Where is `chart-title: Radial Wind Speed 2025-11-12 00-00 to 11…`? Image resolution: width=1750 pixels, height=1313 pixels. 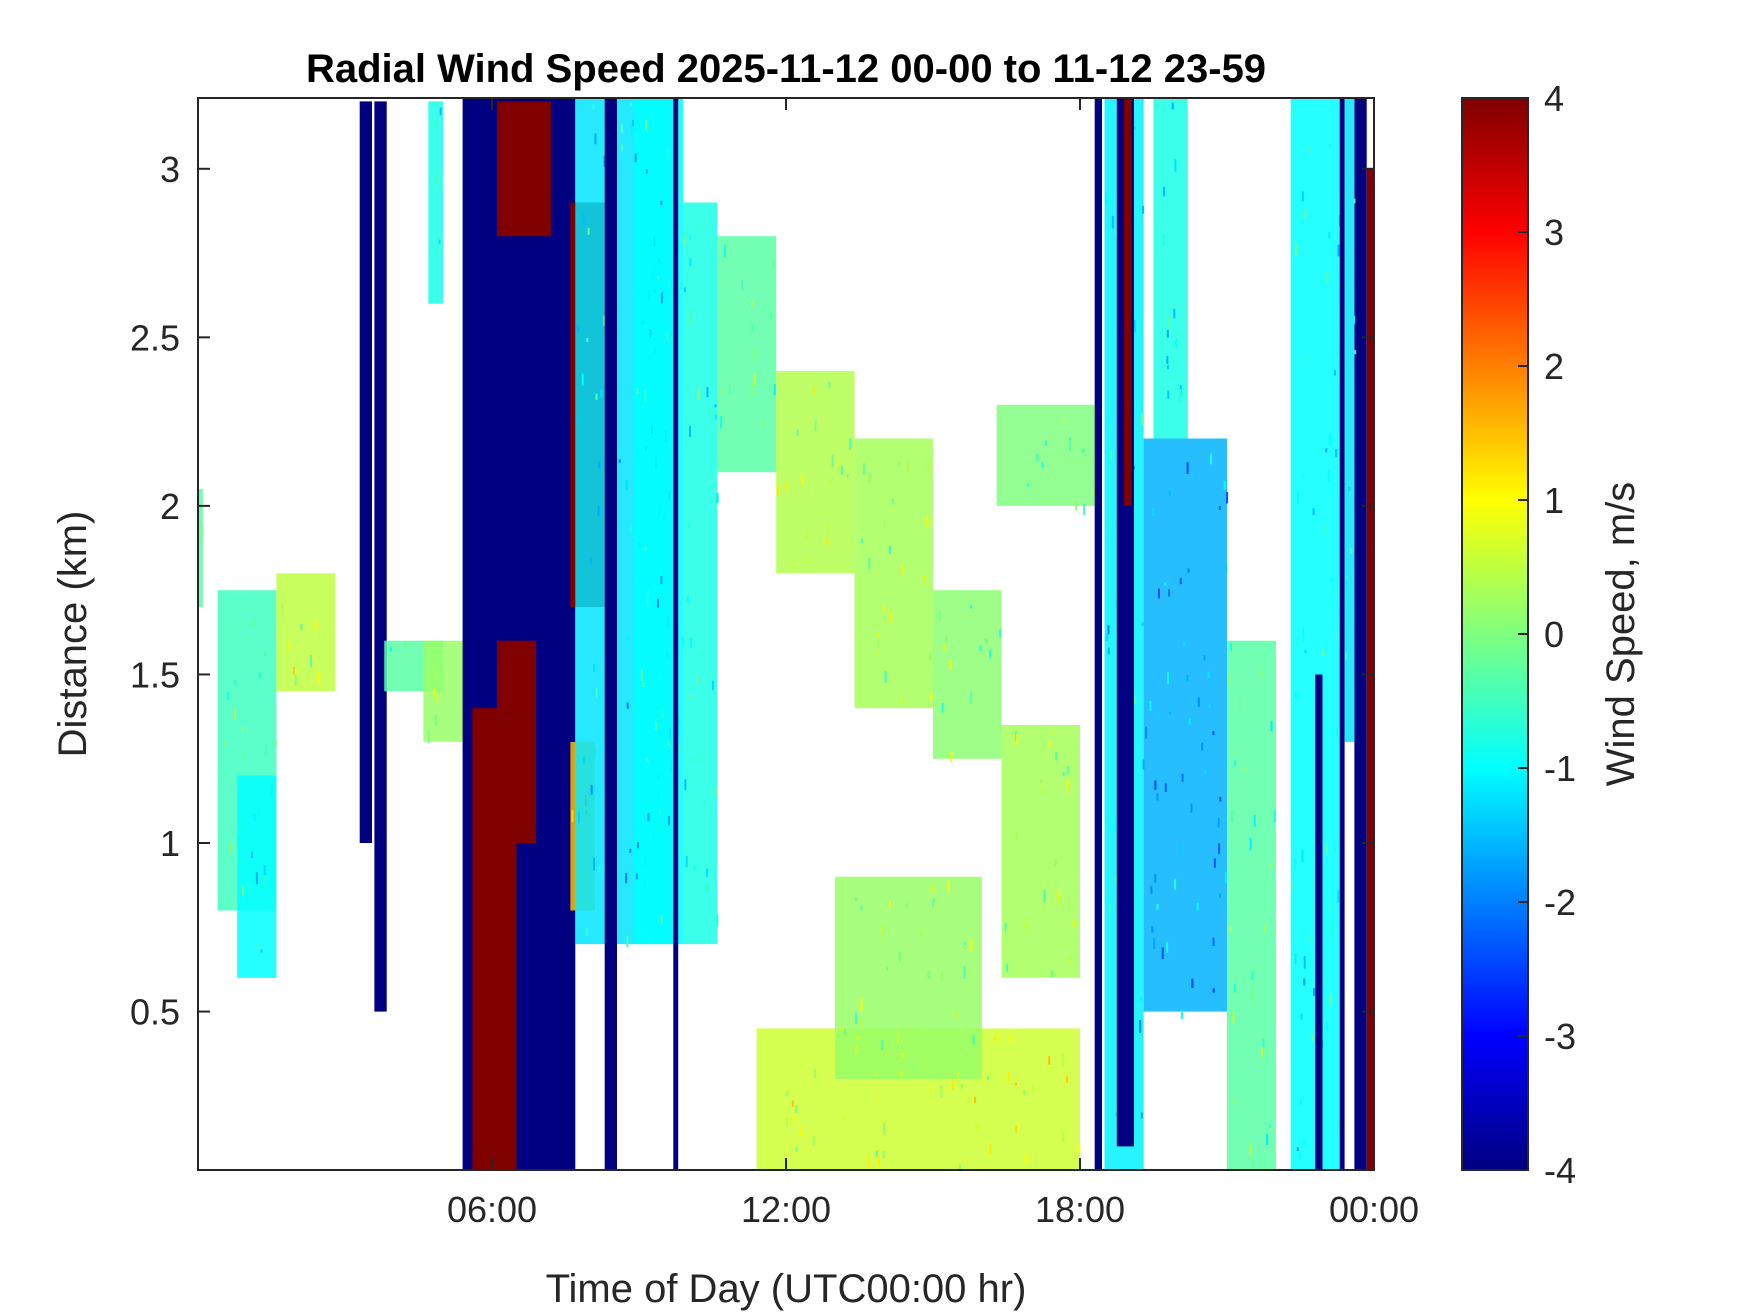
chart-title: Radial Wind Speed 2025-11-12 00-00 to 11… is located at coordinates (786, 69).